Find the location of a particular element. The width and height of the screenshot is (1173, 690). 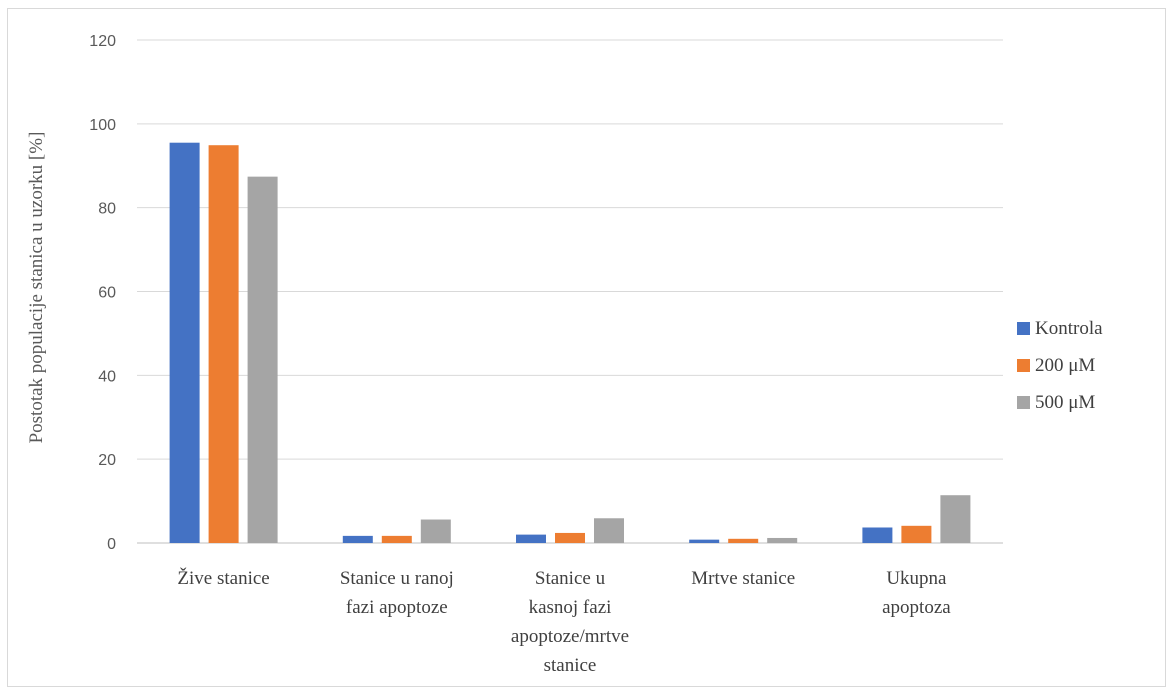

category-label: Stanice u ranoj is located at coordinates (397, 578).